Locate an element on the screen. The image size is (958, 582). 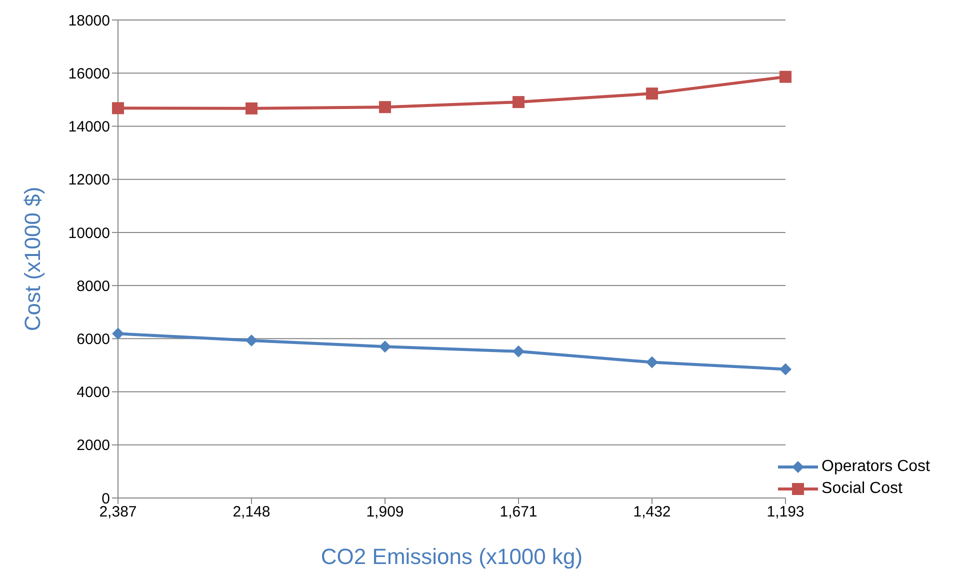
y-axis-title: Cost (x1000 $) is located at coordinates (32, 259).